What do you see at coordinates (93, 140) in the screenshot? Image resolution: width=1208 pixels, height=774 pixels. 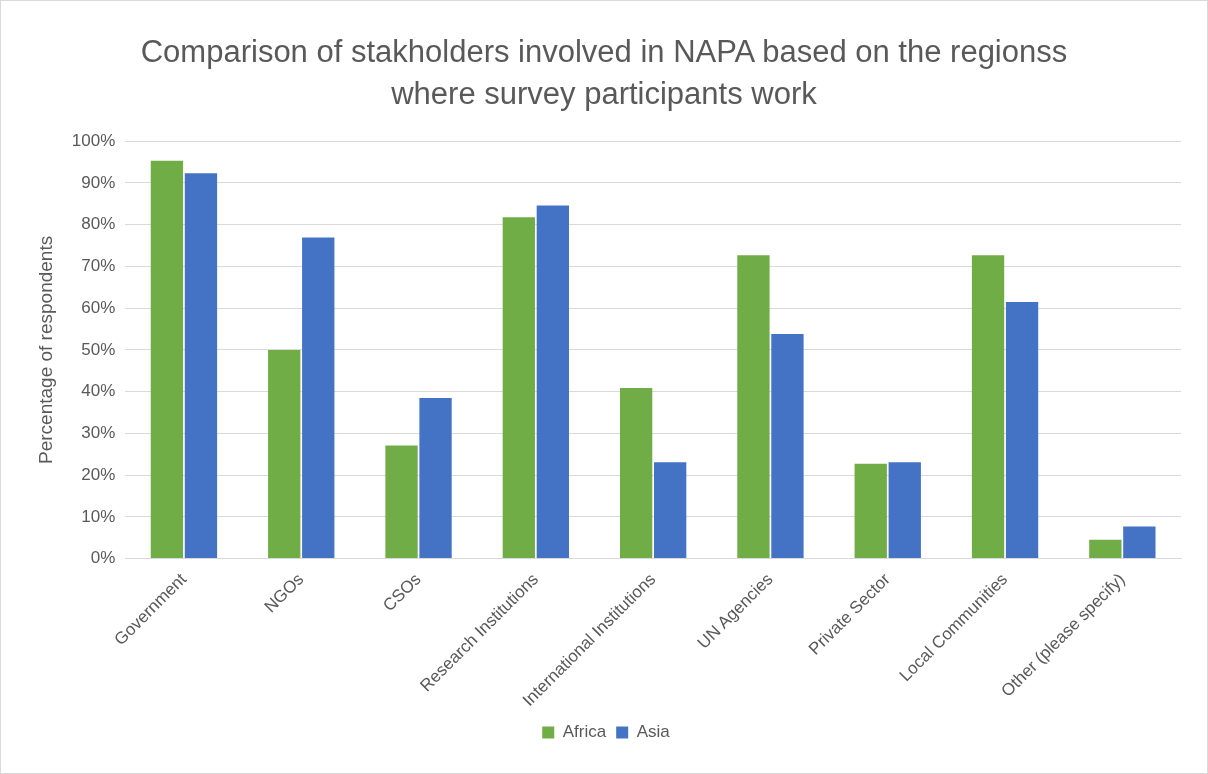 I see `y-tick-label: 100%` at bounding box center [93, 140].